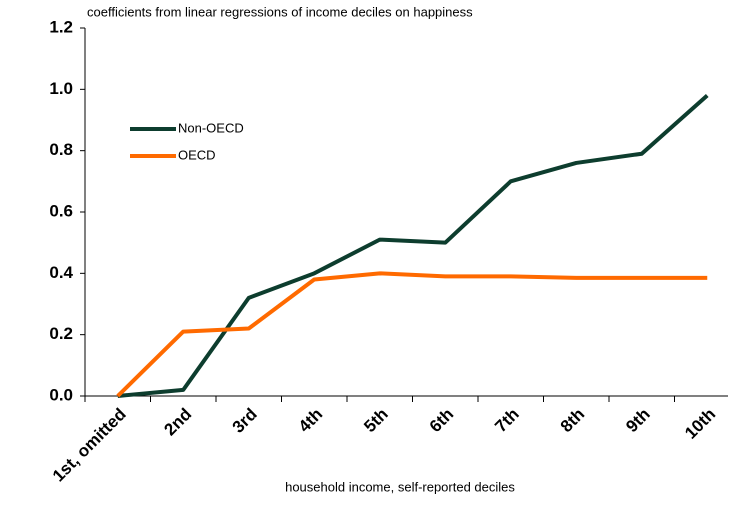 The width and height of the screenshot is (730, 520). What do you see at coordinates (400, 486) in the screenshot?
I see `x-axis-label: household income, self-reported deciles` at bounding box center [400, 486].